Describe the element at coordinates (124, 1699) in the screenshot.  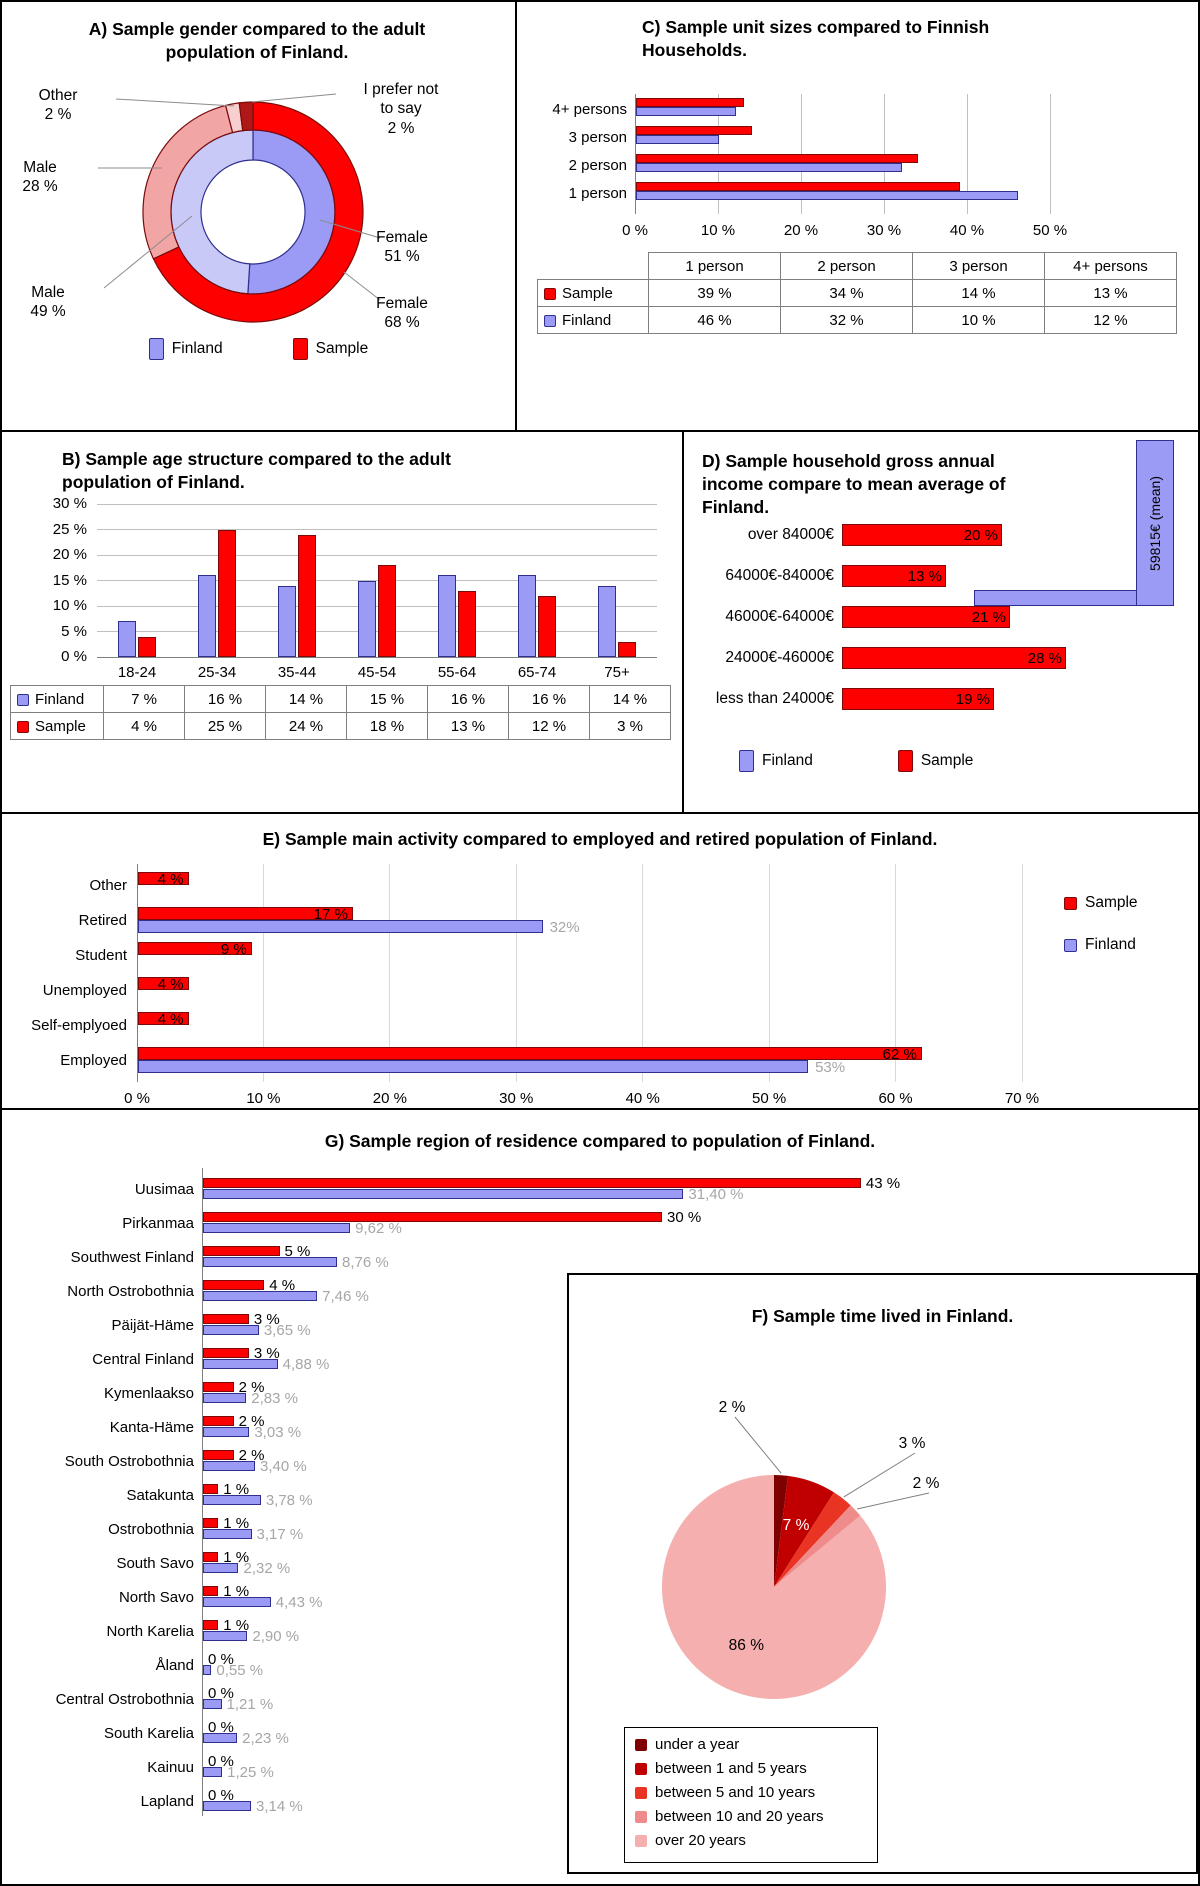
I see `region-label: Central Ostrobothnia` at that location.